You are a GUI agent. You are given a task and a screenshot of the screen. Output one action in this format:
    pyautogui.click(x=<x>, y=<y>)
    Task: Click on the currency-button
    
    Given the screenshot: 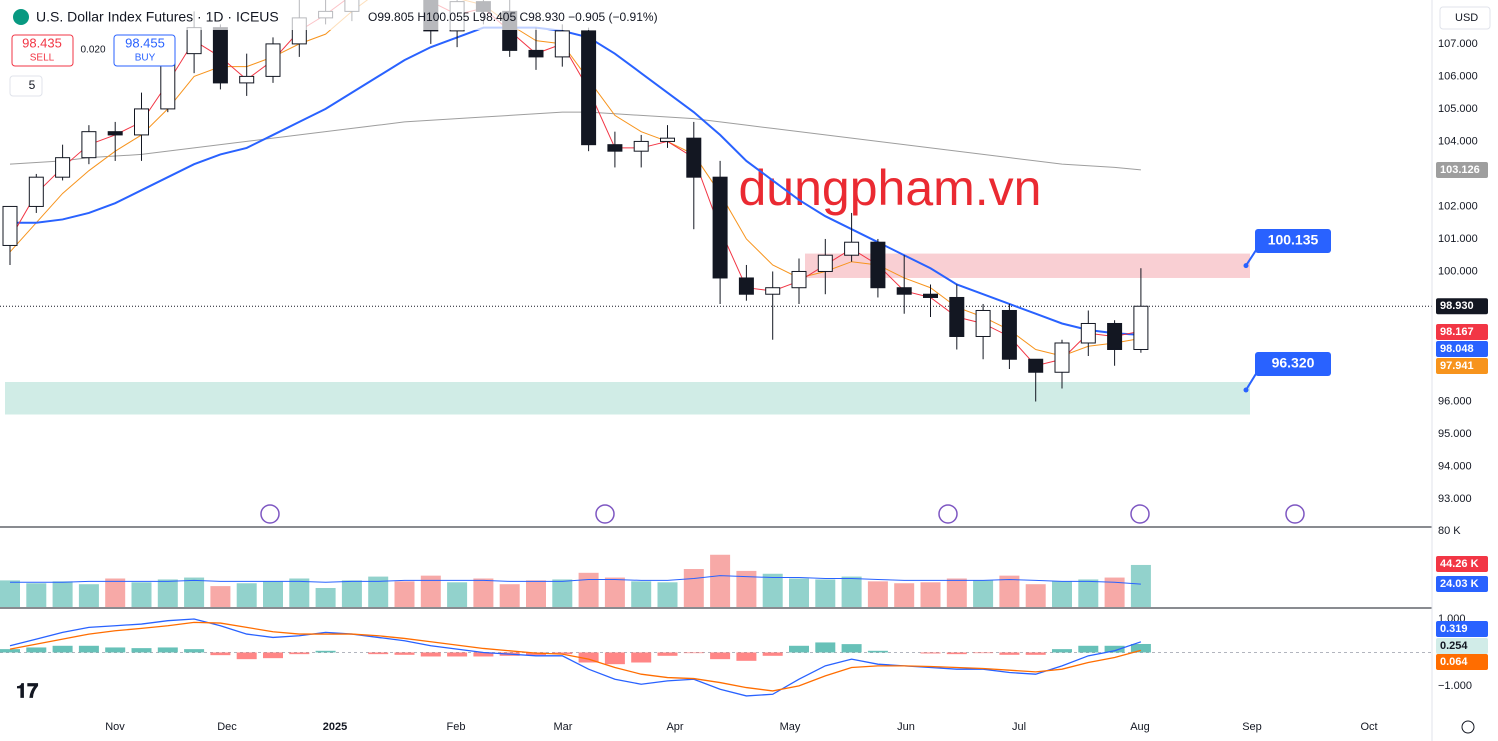 What is the action you would take?
    pyautogui.click(x=1465, y=18)
    